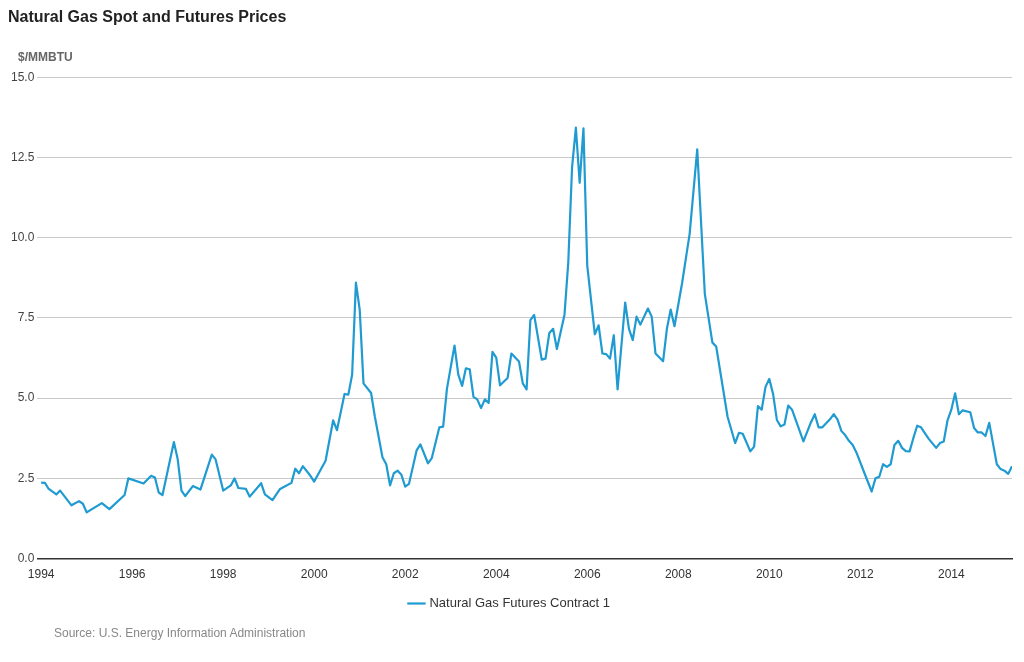  What do you see at coordinates (26, 477) in the screenshot?
I see `y-tick-label: 2.5` at bounding box center [26, 477].